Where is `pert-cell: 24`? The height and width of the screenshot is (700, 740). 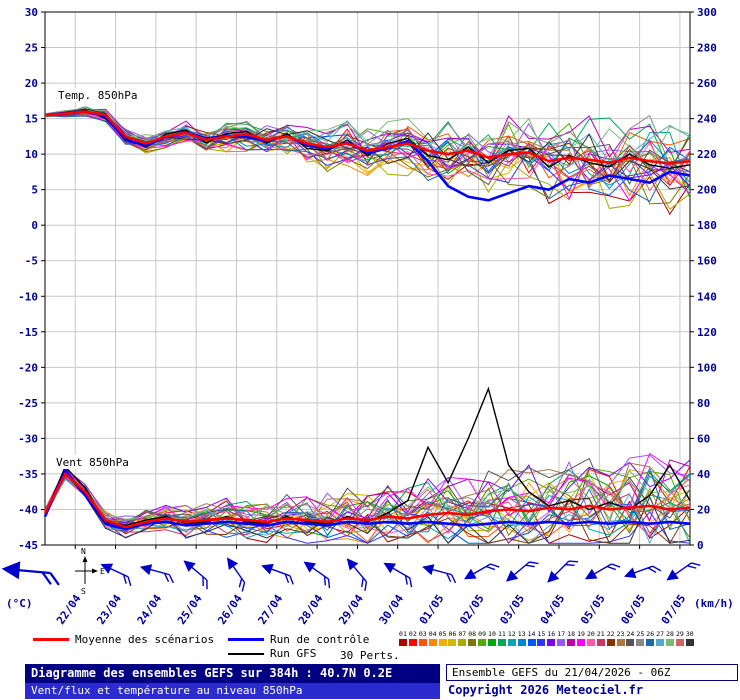 pert-cell: 24 is located at coordinates (630, 638).